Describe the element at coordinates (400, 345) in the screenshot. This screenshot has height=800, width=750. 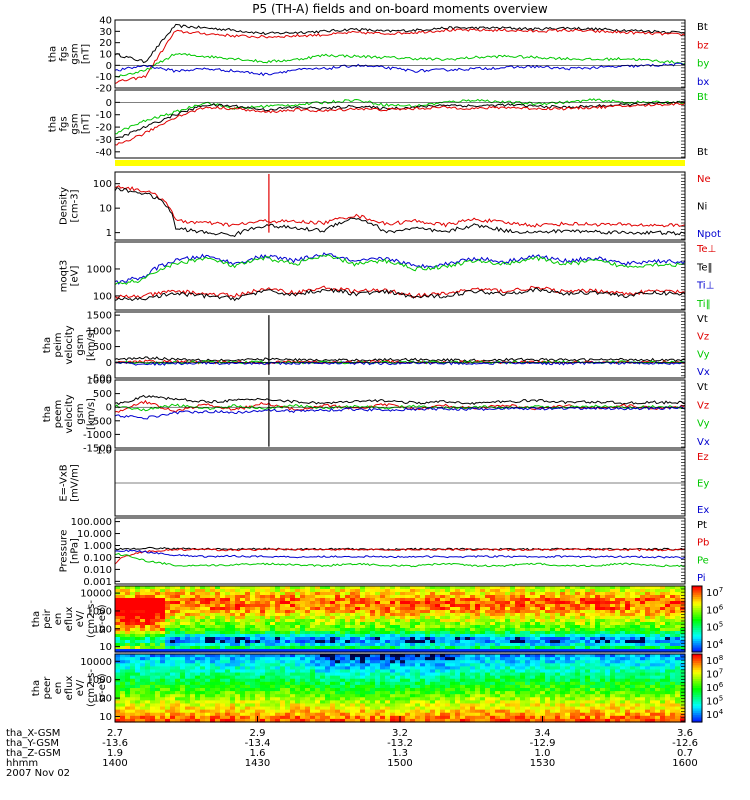
I see `panel-5-background` at that location.